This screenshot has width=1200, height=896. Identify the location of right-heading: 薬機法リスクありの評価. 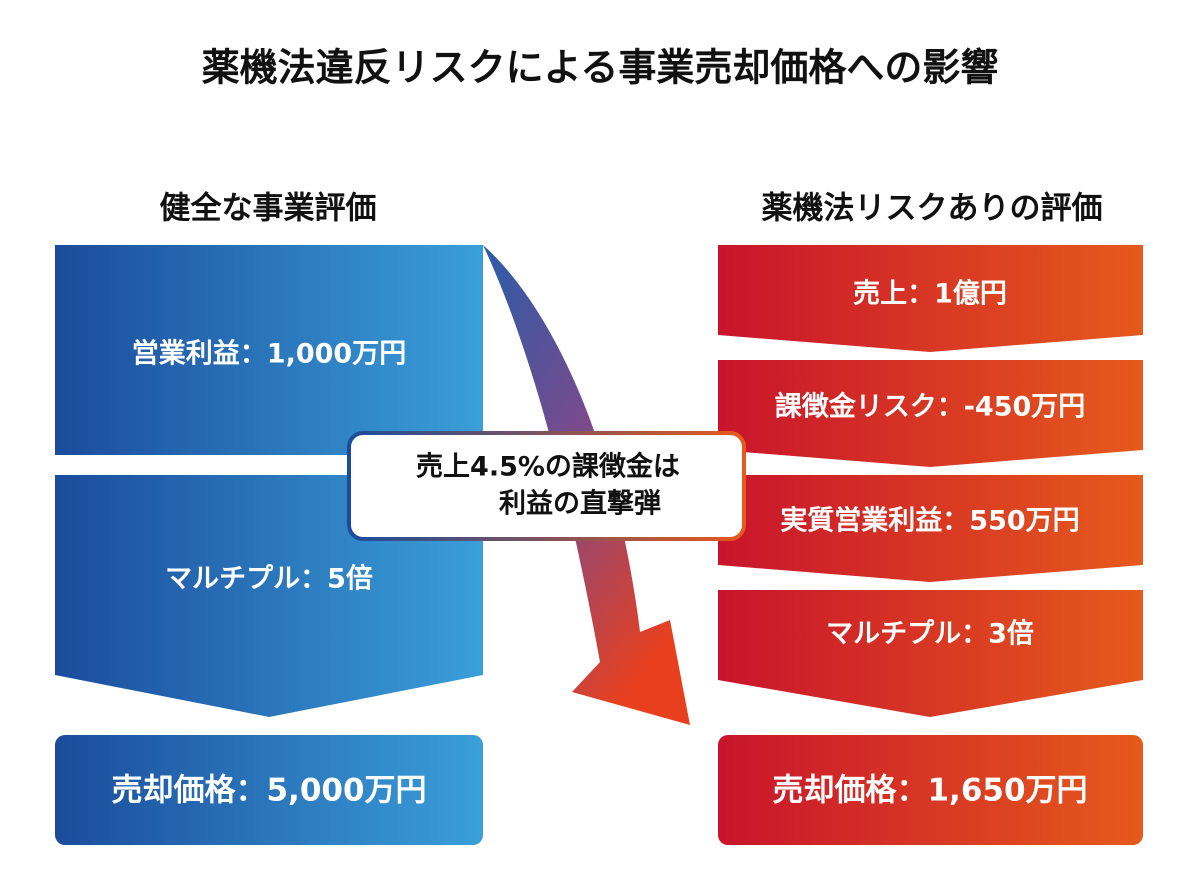
(932, 209).